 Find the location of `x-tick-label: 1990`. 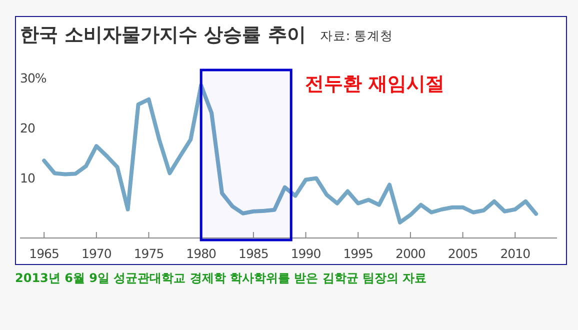

x-tick-label: 1990 is located at coordinates (306, 253).